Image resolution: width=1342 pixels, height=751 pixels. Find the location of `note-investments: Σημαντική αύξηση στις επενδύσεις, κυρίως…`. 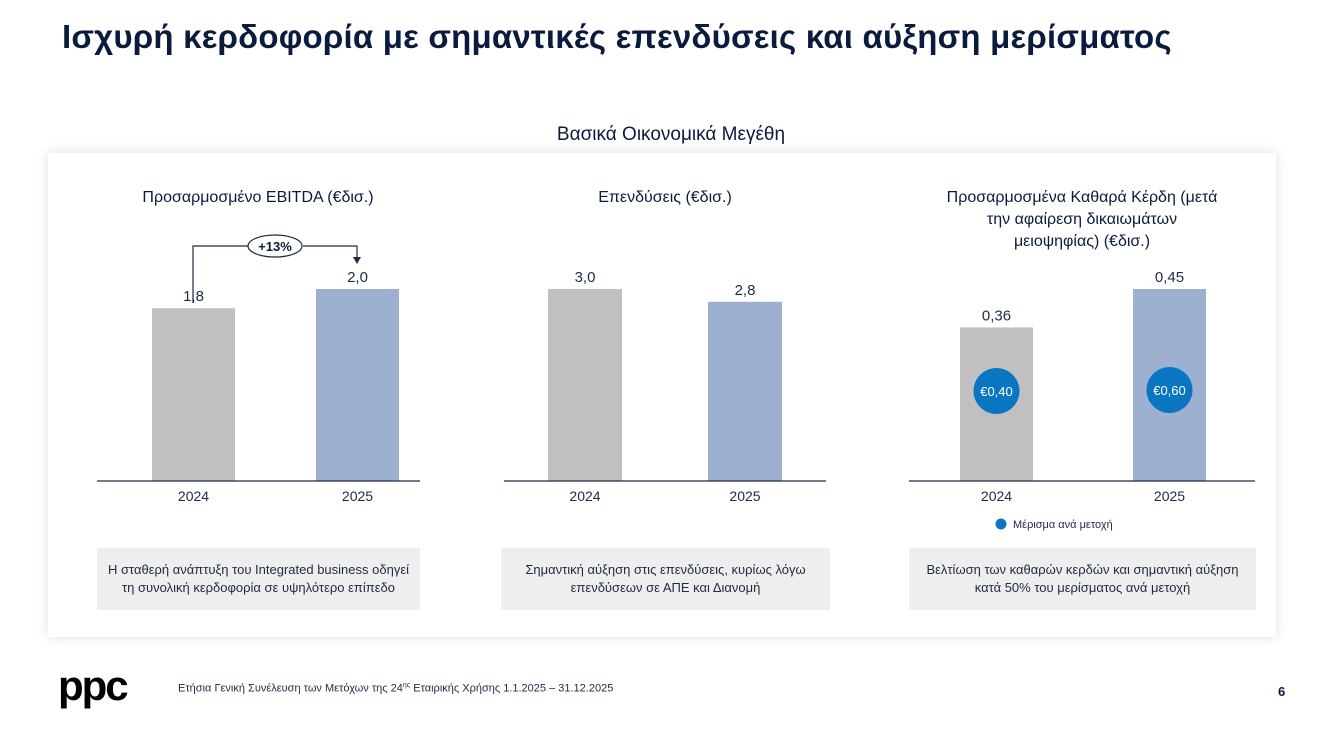

note-investments: Σημαντική αύξηση στις επενδύσεις, κυρίως… is located at coordinates (665, 579).